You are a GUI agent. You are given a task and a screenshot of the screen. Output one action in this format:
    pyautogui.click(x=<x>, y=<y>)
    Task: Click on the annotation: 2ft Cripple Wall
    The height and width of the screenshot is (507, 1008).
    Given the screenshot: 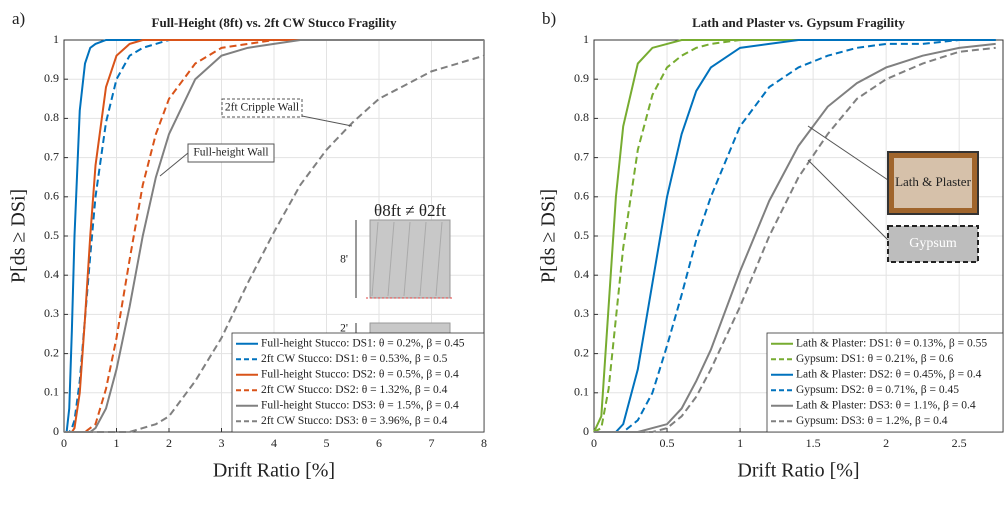 What is the action you would take?
    pyautogui.click(x=262, y=108)
    